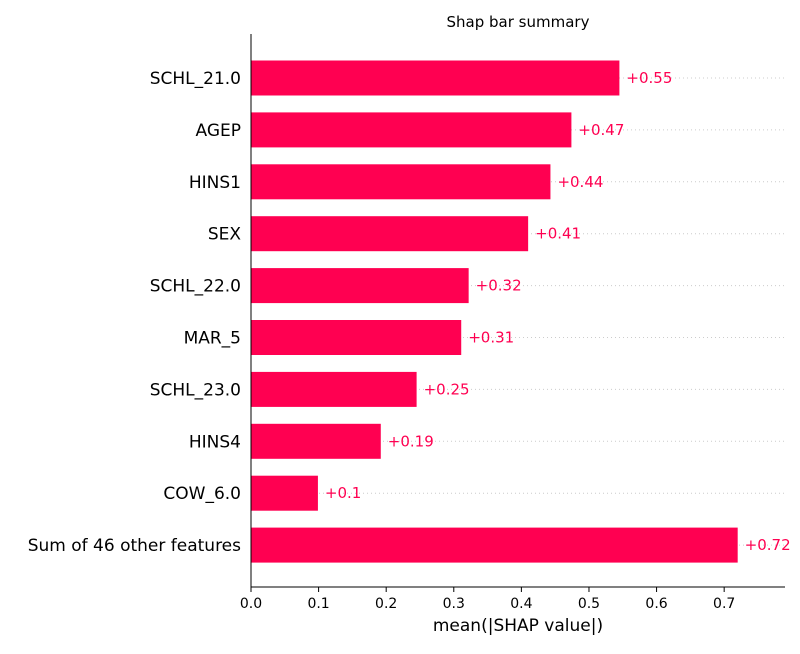 The height and width of the screenshot is (654, 800). Describe the element at coordinates (251, 604) in the screenshot. I see `x-tick-label: 0.0` at that location.